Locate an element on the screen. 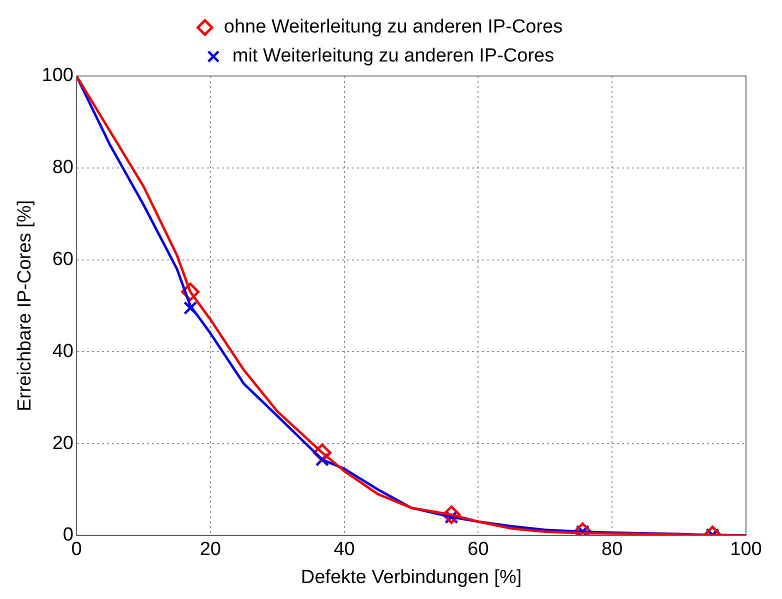  y-tick-label: 40 is located at coordinates (63, 351).